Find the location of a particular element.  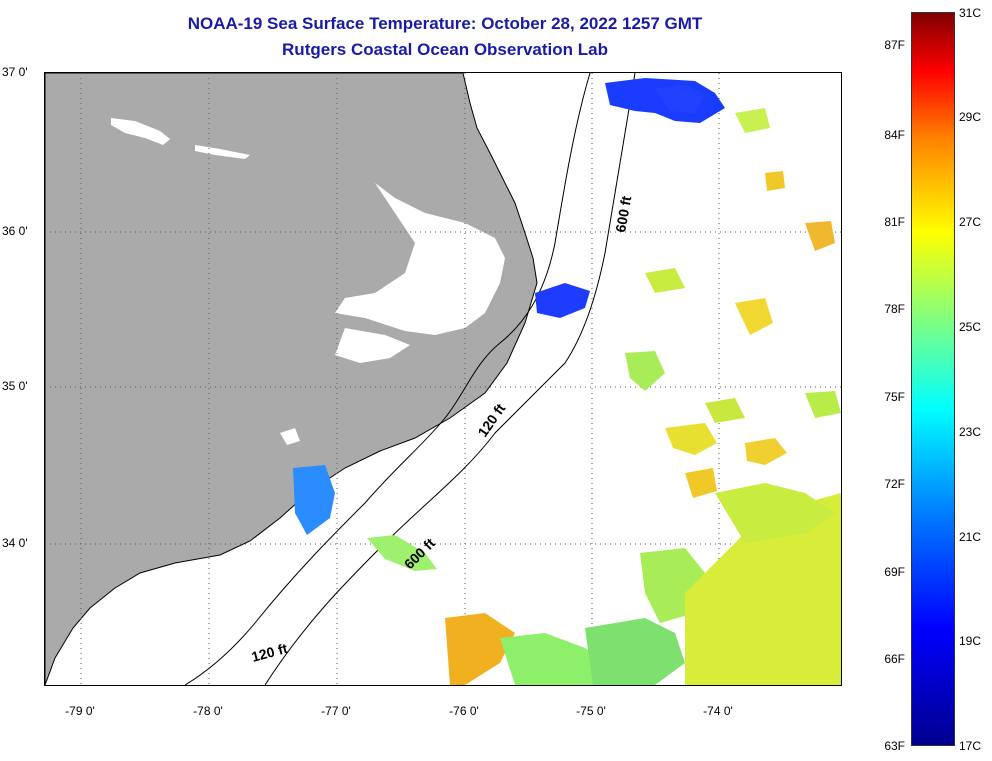

pamlico-sound is located at coordinates (420, 259).